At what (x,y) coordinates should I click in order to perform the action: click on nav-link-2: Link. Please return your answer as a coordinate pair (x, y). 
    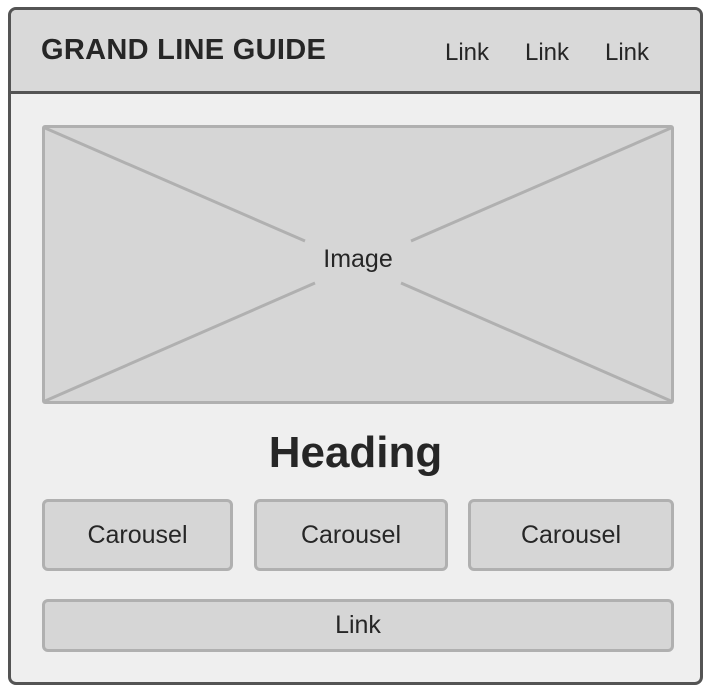
    Looking at the image, I should click on (547, 52).